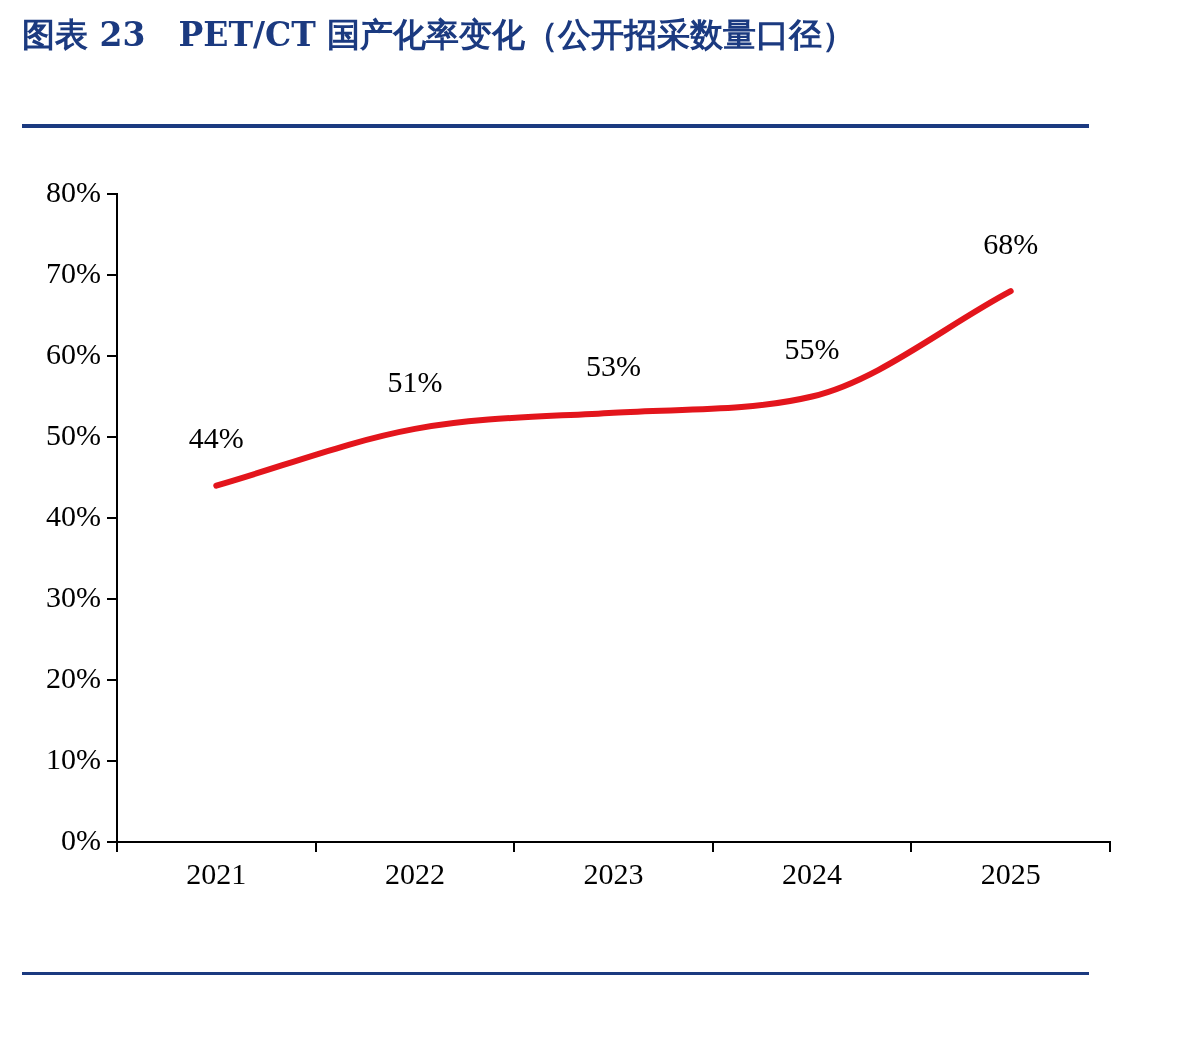 The height and width of the screenshot is (1051, 1198). Describe the element at coordinates (414, 873) in the screenshot. I see `x-tick-label: 2022` at that location.